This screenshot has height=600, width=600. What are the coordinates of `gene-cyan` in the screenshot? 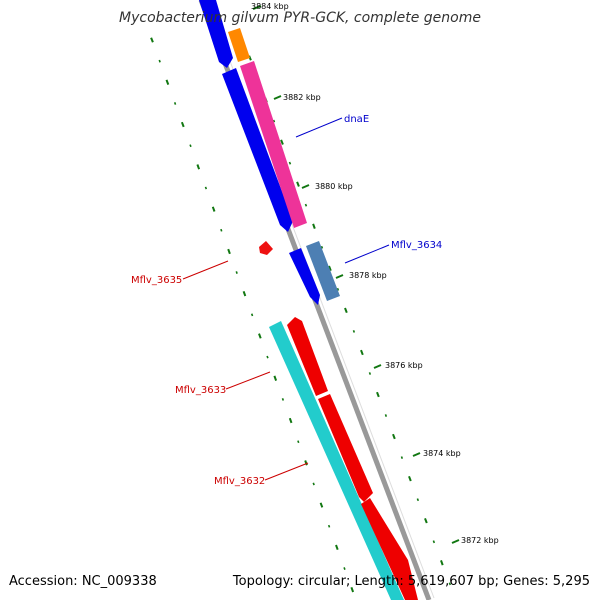 It's located at (336, 460).